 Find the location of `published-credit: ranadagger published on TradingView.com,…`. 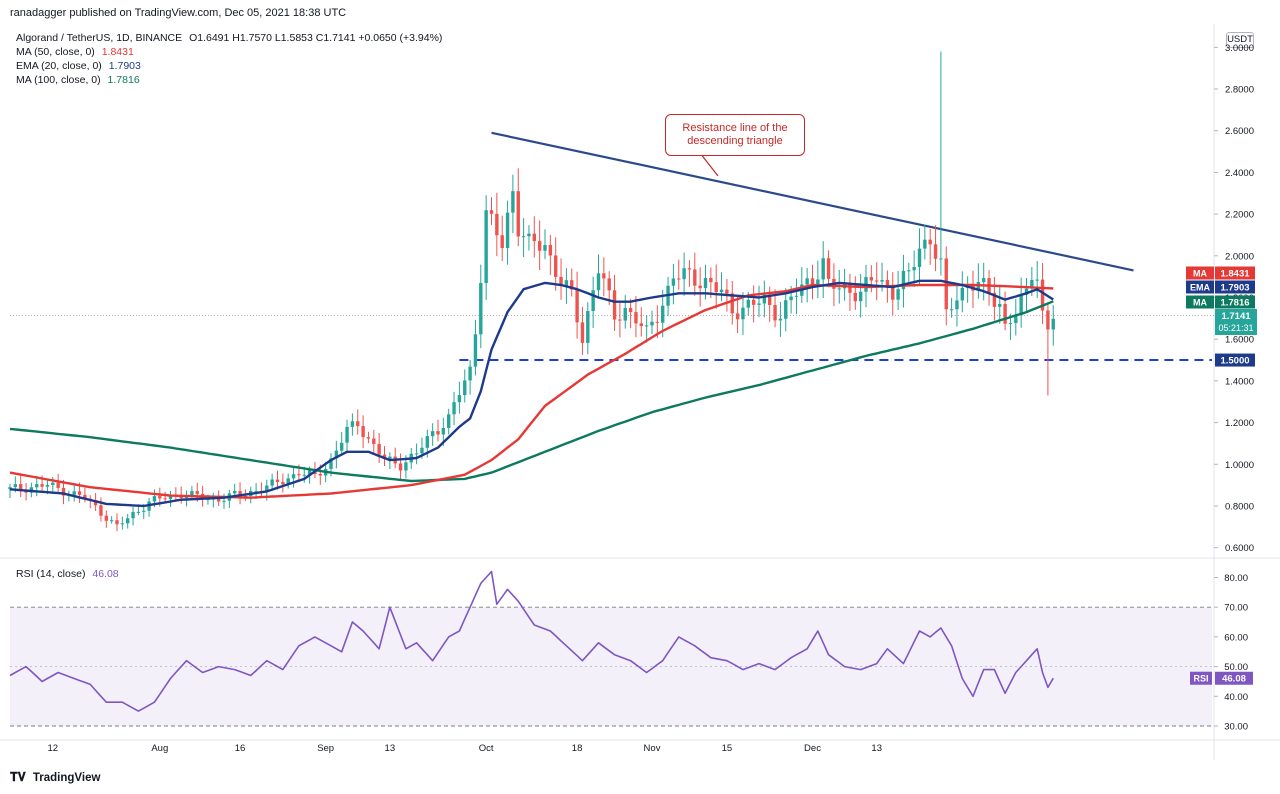

published-credit: ranadagger published on TradingView.com,… is located at coordinates (178, 13).